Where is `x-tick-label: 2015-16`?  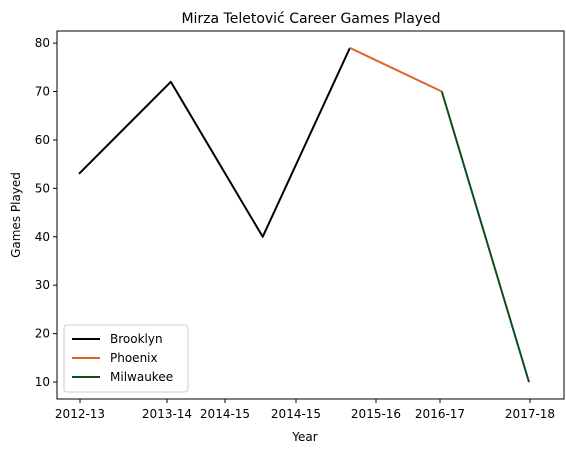 x-tick-label: 2015-16 is located at coordinates (376, 414).